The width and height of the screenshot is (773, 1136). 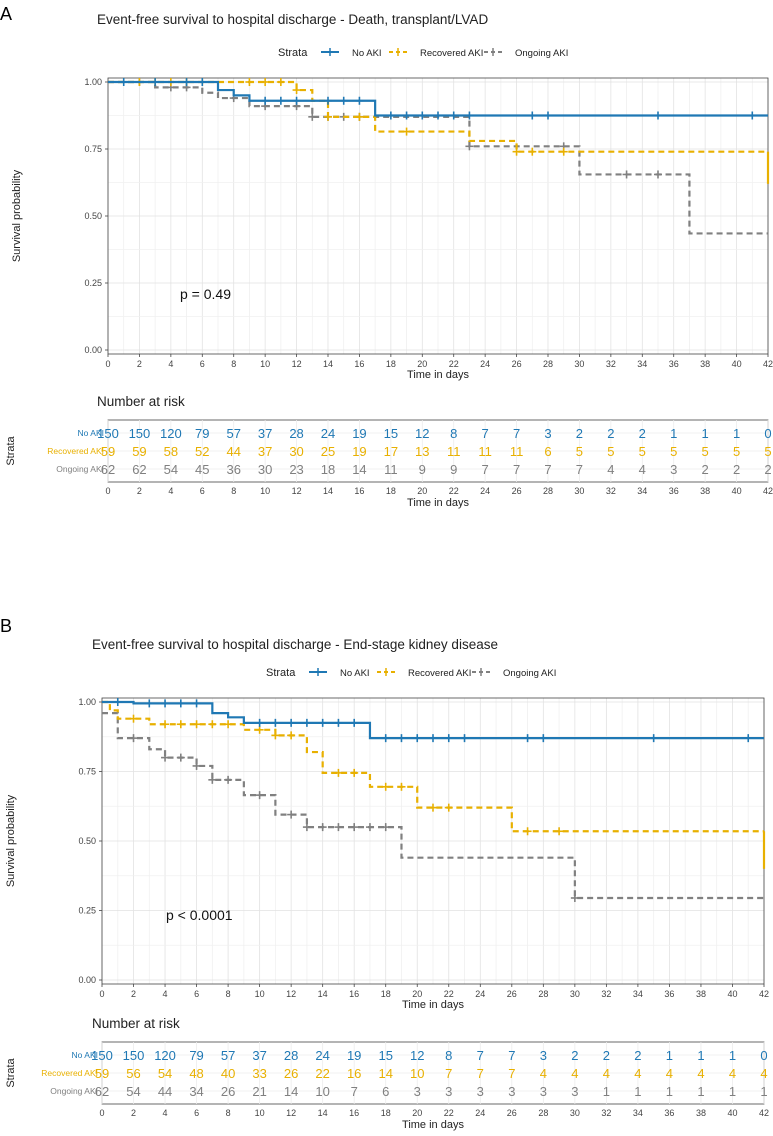 What do you see at coordinates (93, 216) in the screenshot?
I see `y-tick-label: 0.50` at bounding box center [93, 216].